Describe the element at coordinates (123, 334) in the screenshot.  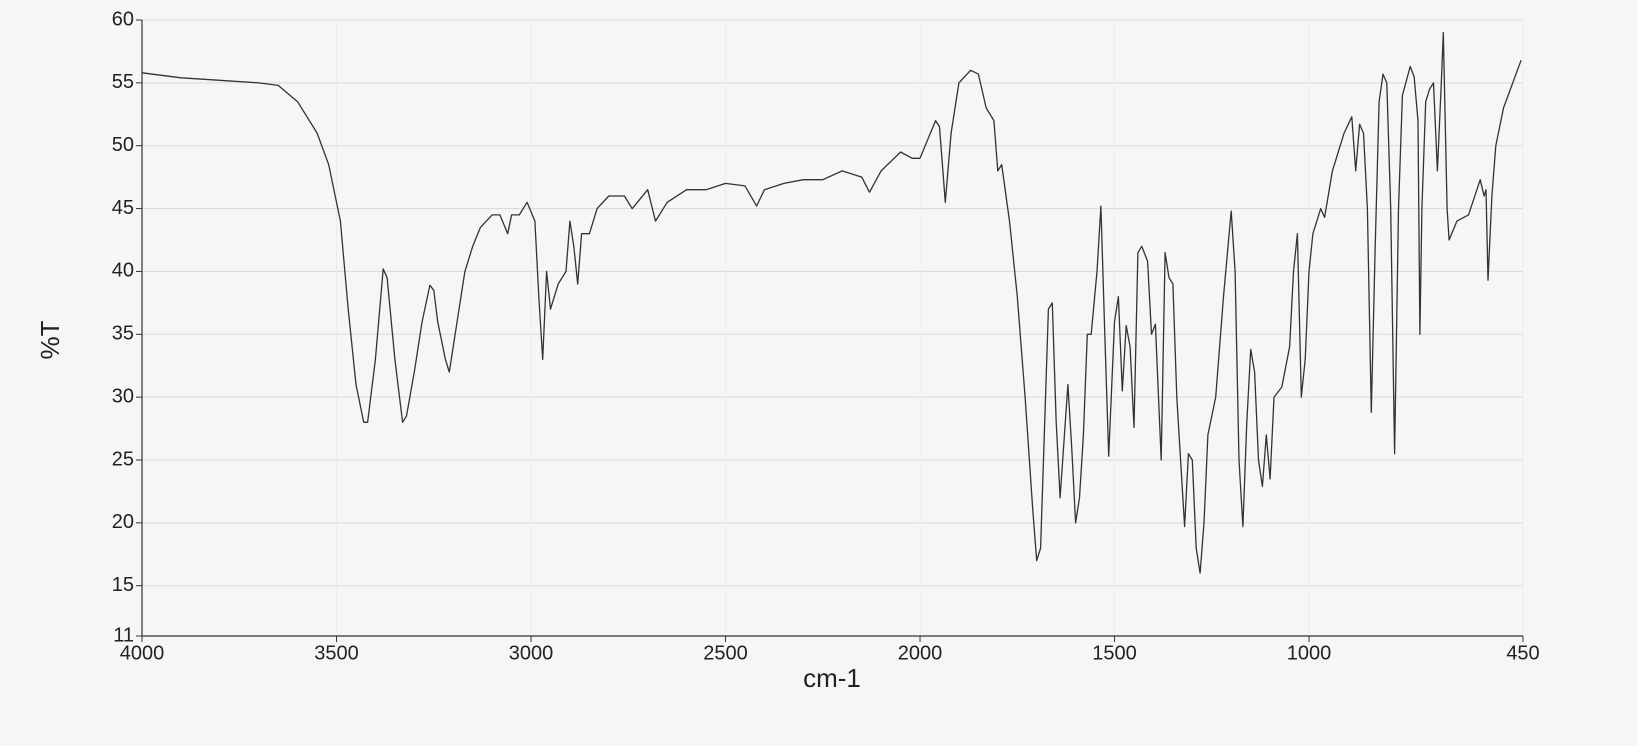
I see `y-tick-label: 35` at that location.